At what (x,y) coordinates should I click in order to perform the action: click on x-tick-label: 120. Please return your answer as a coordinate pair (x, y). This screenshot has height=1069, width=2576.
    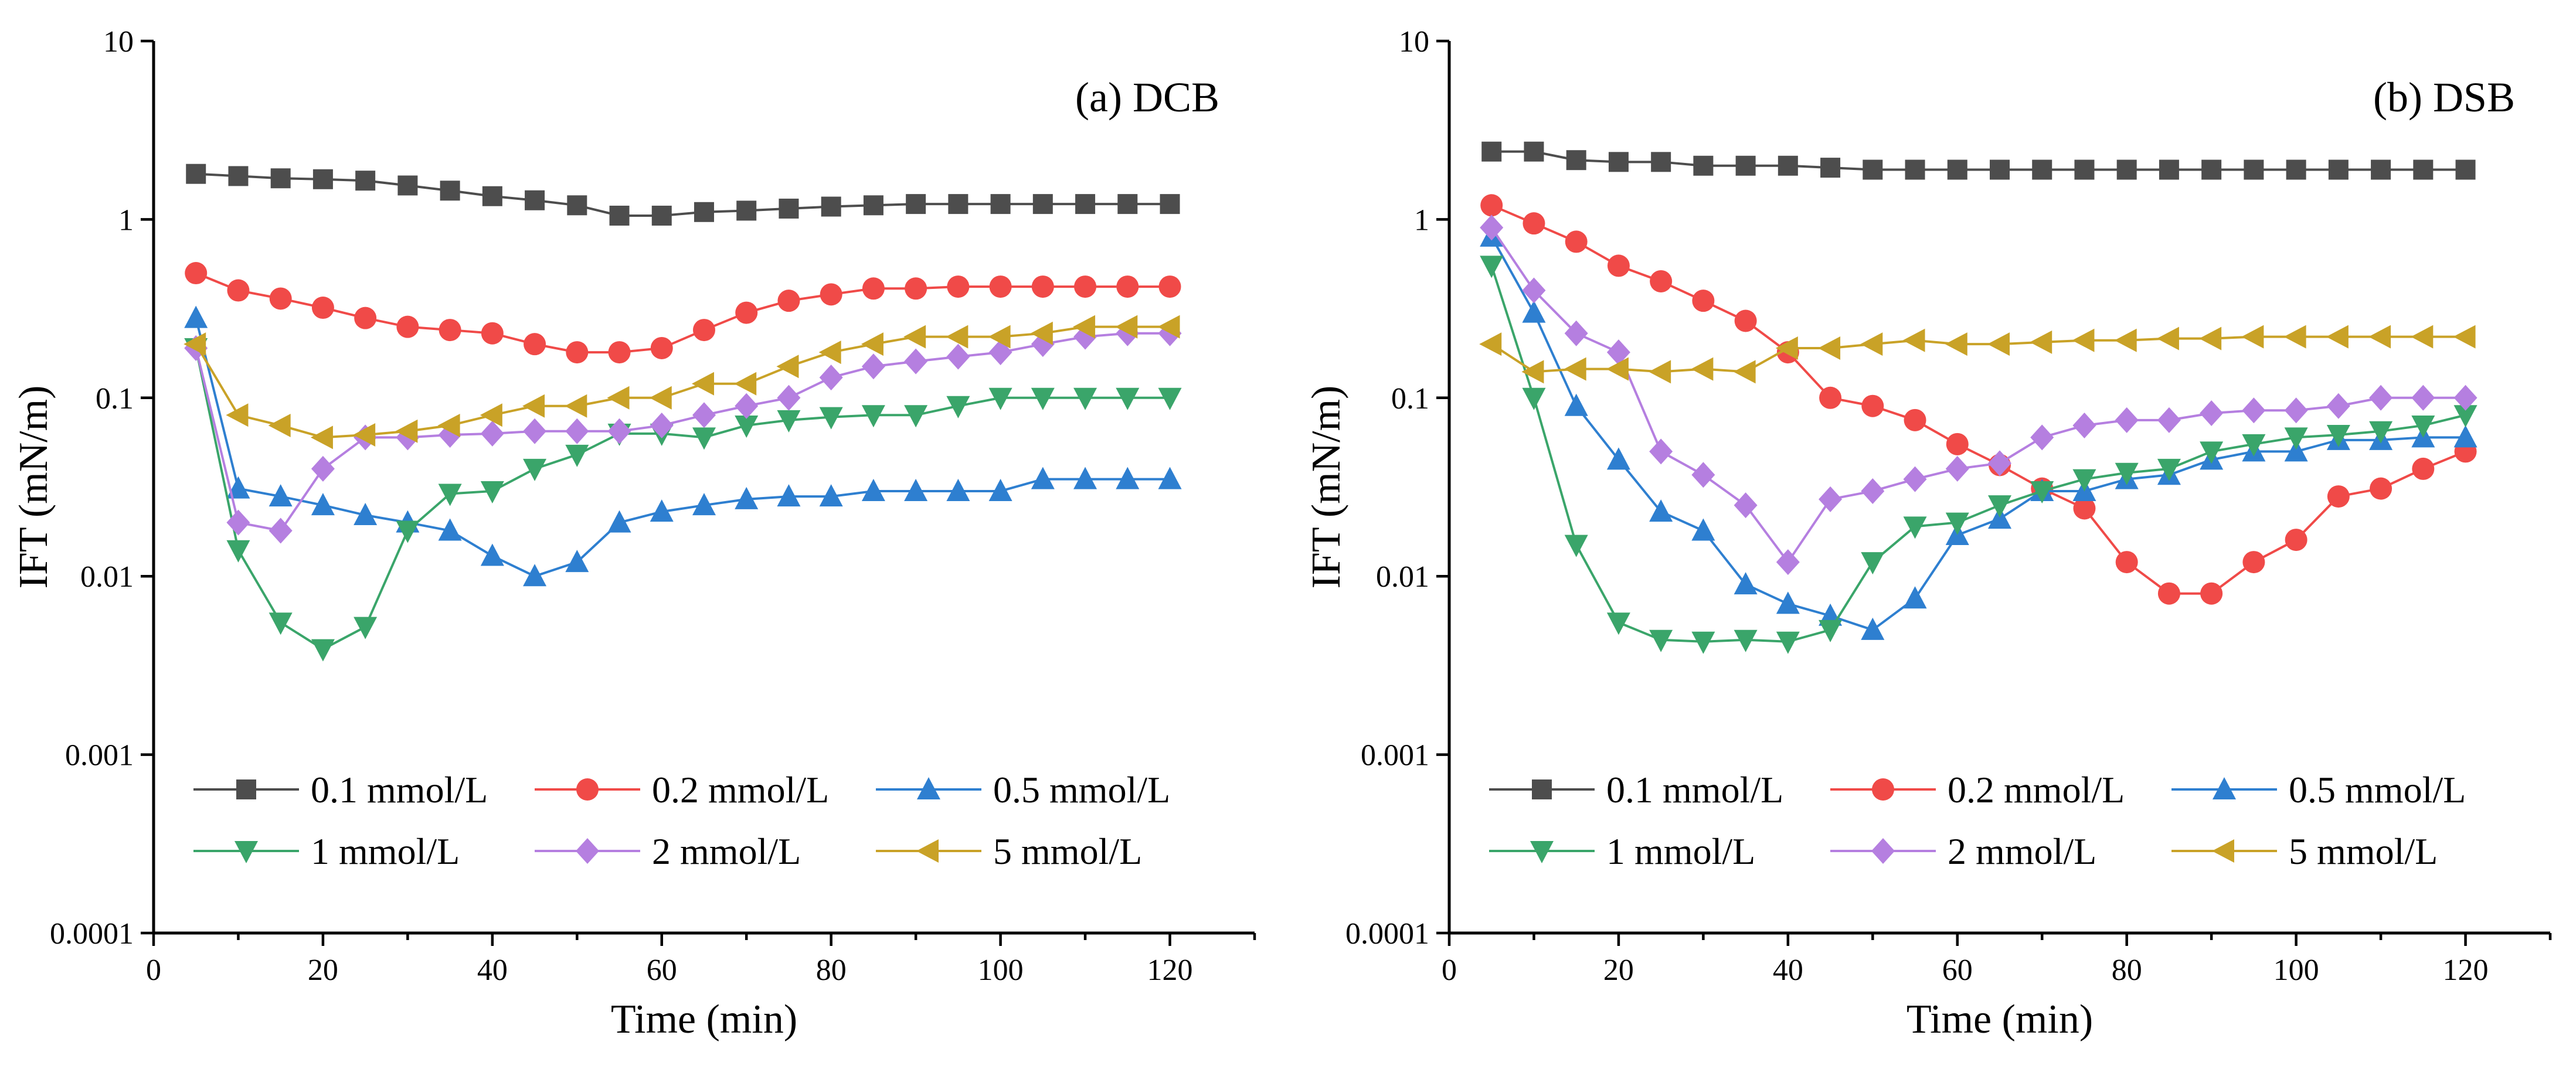
    Looking at the image, I should click on (2466, 970).